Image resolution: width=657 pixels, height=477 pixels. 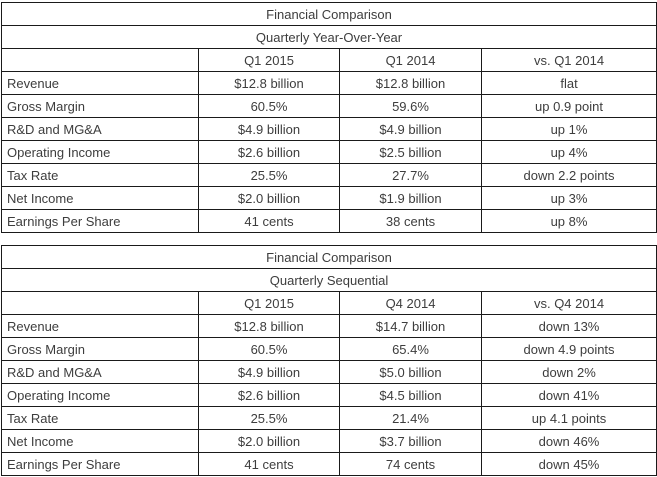 I want to click on column-header-row: Q1 2015 Q1 2014 vs. Q1 2014, so click(x=329, y=60).